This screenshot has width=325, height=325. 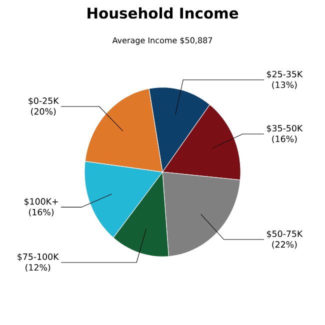 What do you see at coordinates (43, 101) in the screenshot?
I see `slice-label: $0-25K` at bounding box center [43, 101].